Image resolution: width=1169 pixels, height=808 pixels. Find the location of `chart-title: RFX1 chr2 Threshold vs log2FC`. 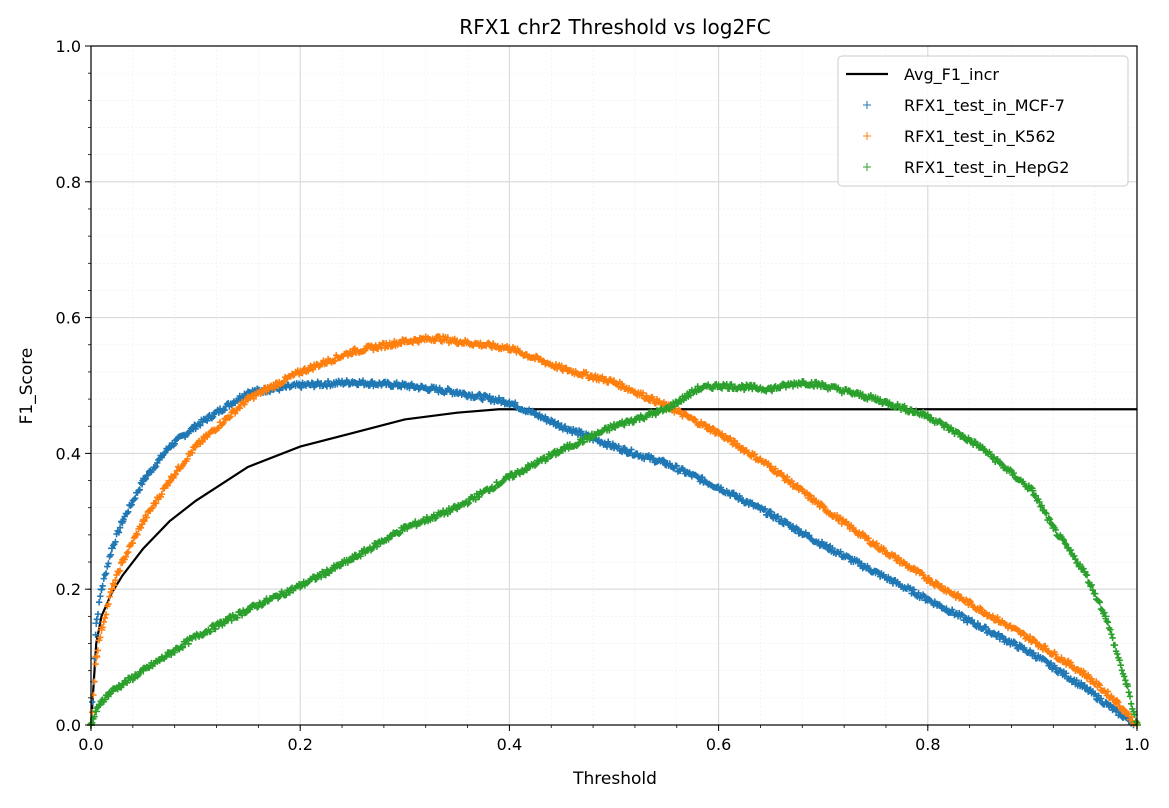

chart-title: RFX1 chr2 Threshold vs log2FC is located at coordinates (614, 27).